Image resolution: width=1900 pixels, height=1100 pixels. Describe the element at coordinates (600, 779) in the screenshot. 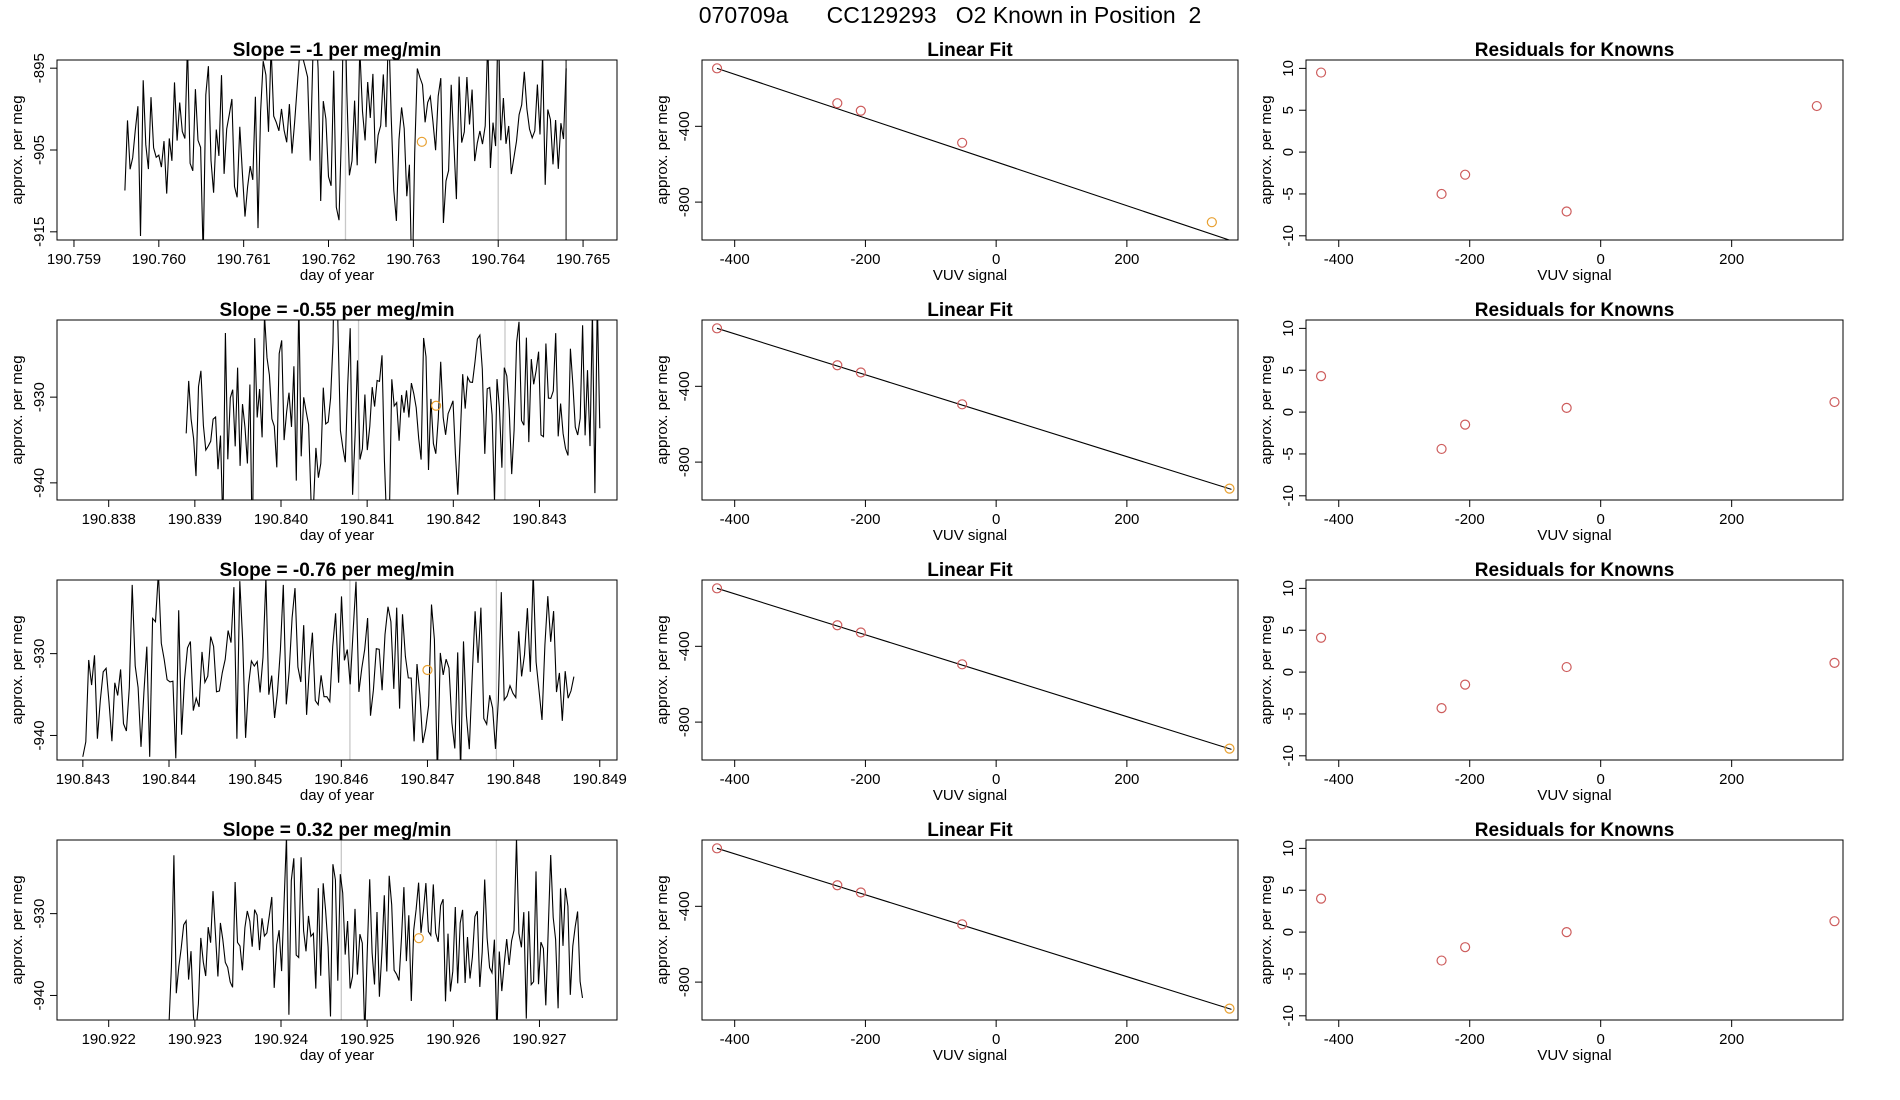

I see `x-tick-label: 190.849` at that location.